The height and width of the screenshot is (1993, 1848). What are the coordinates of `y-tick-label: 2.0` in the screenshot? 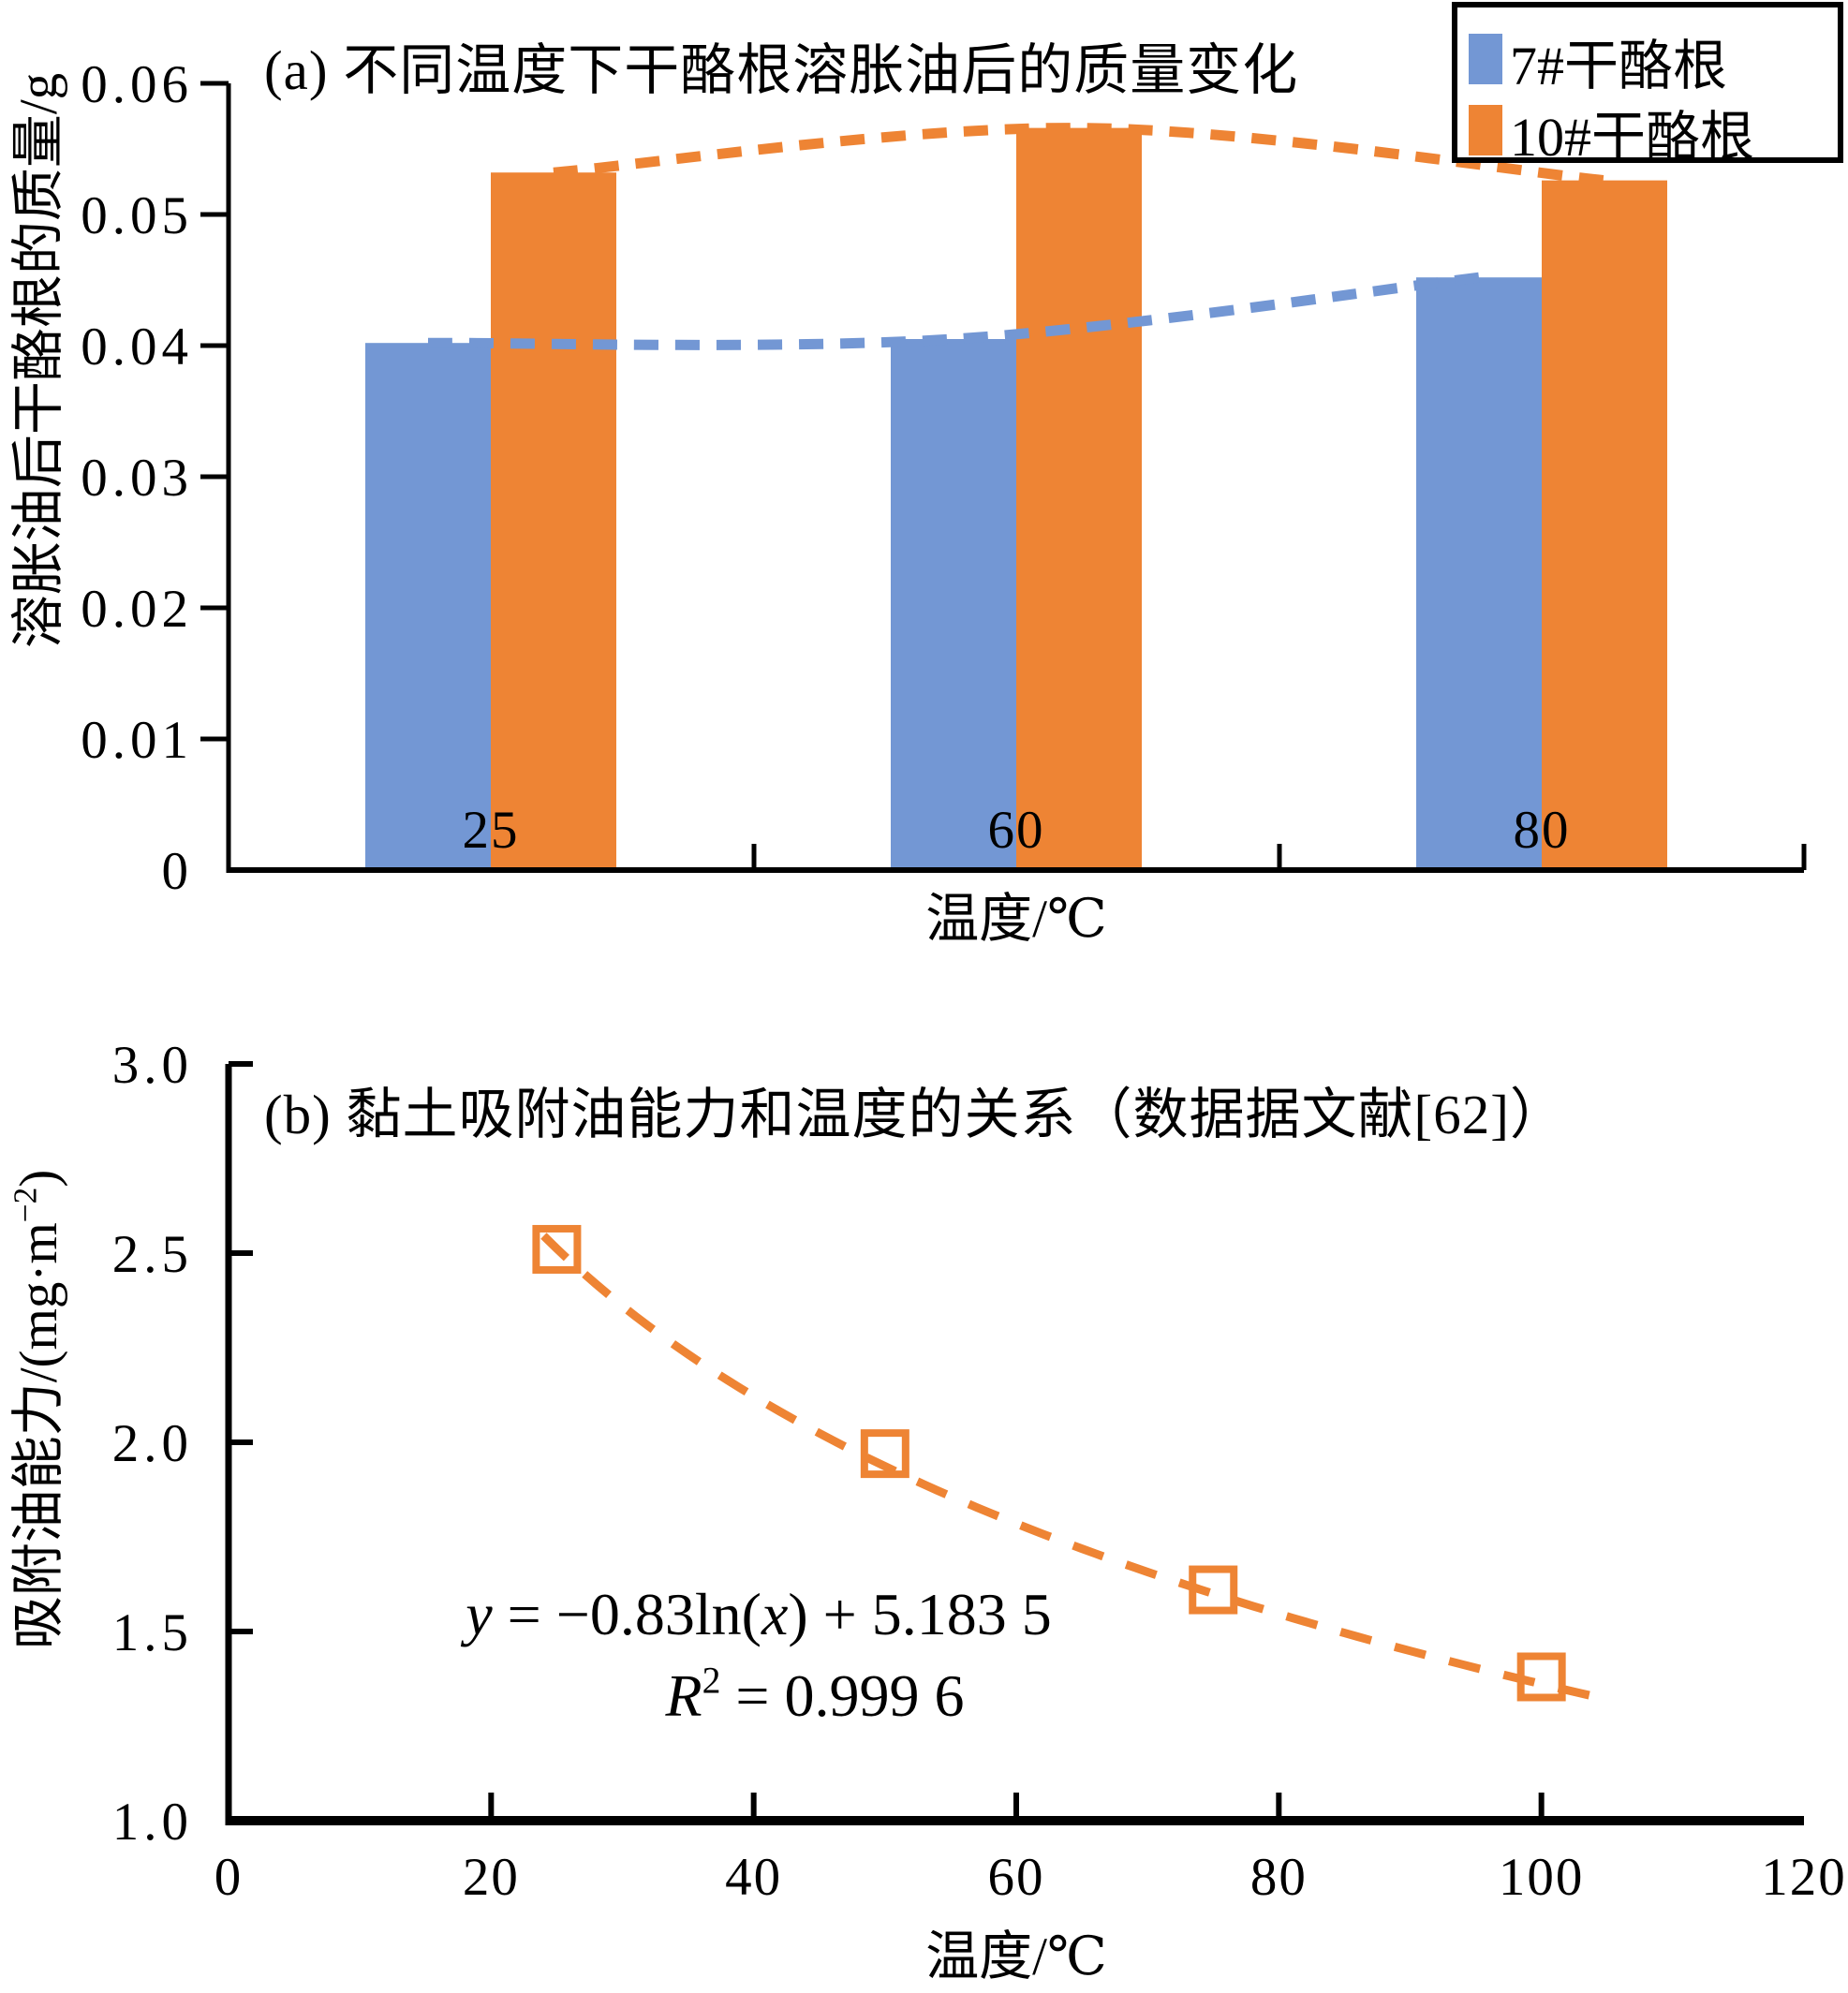 It's located at (153, 1444).